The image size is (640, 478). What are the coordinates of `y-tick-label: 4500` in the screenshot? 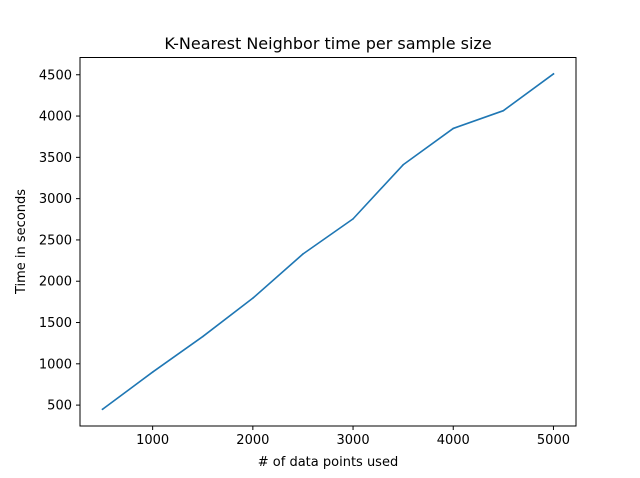 It's located at (55, 75).